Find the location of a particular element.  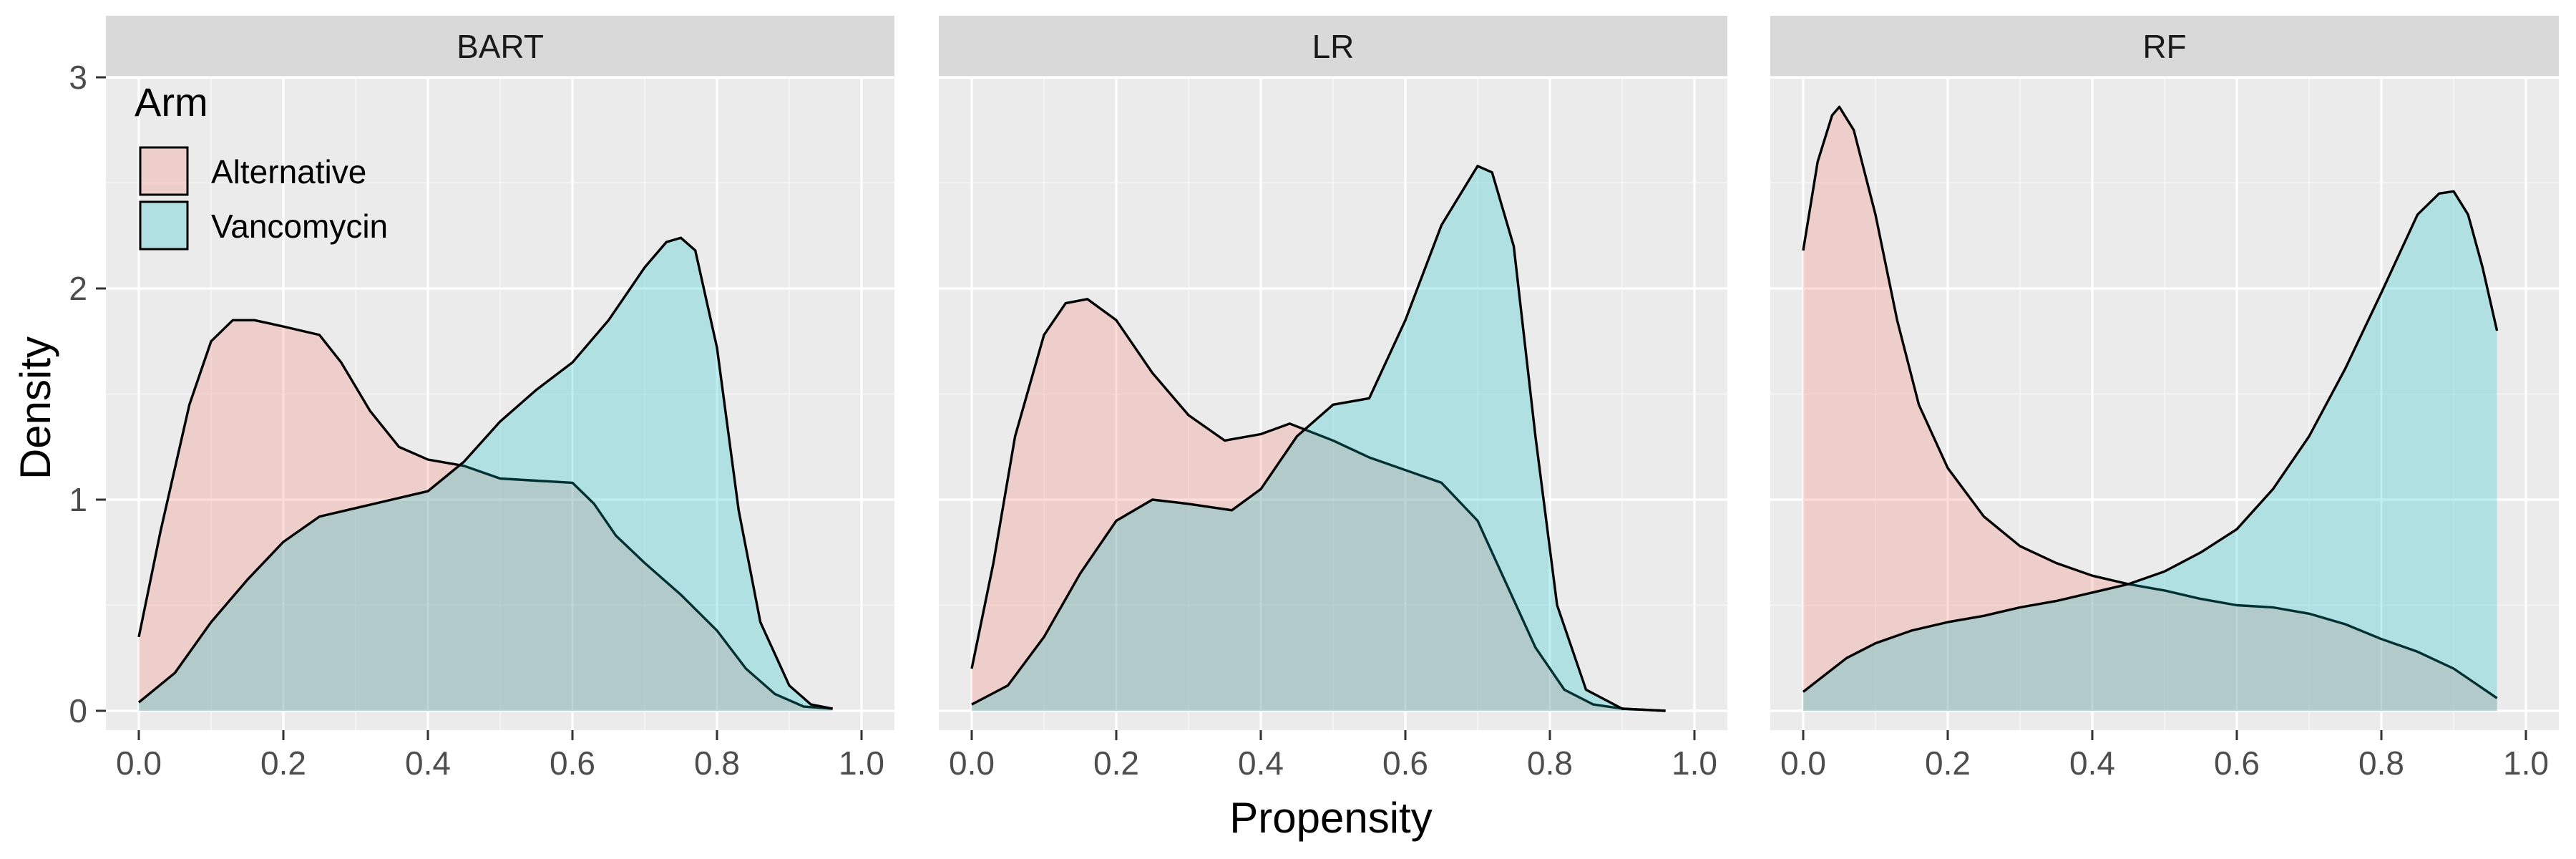

y-tick-label: 1 is located at coordinates (78, 499).